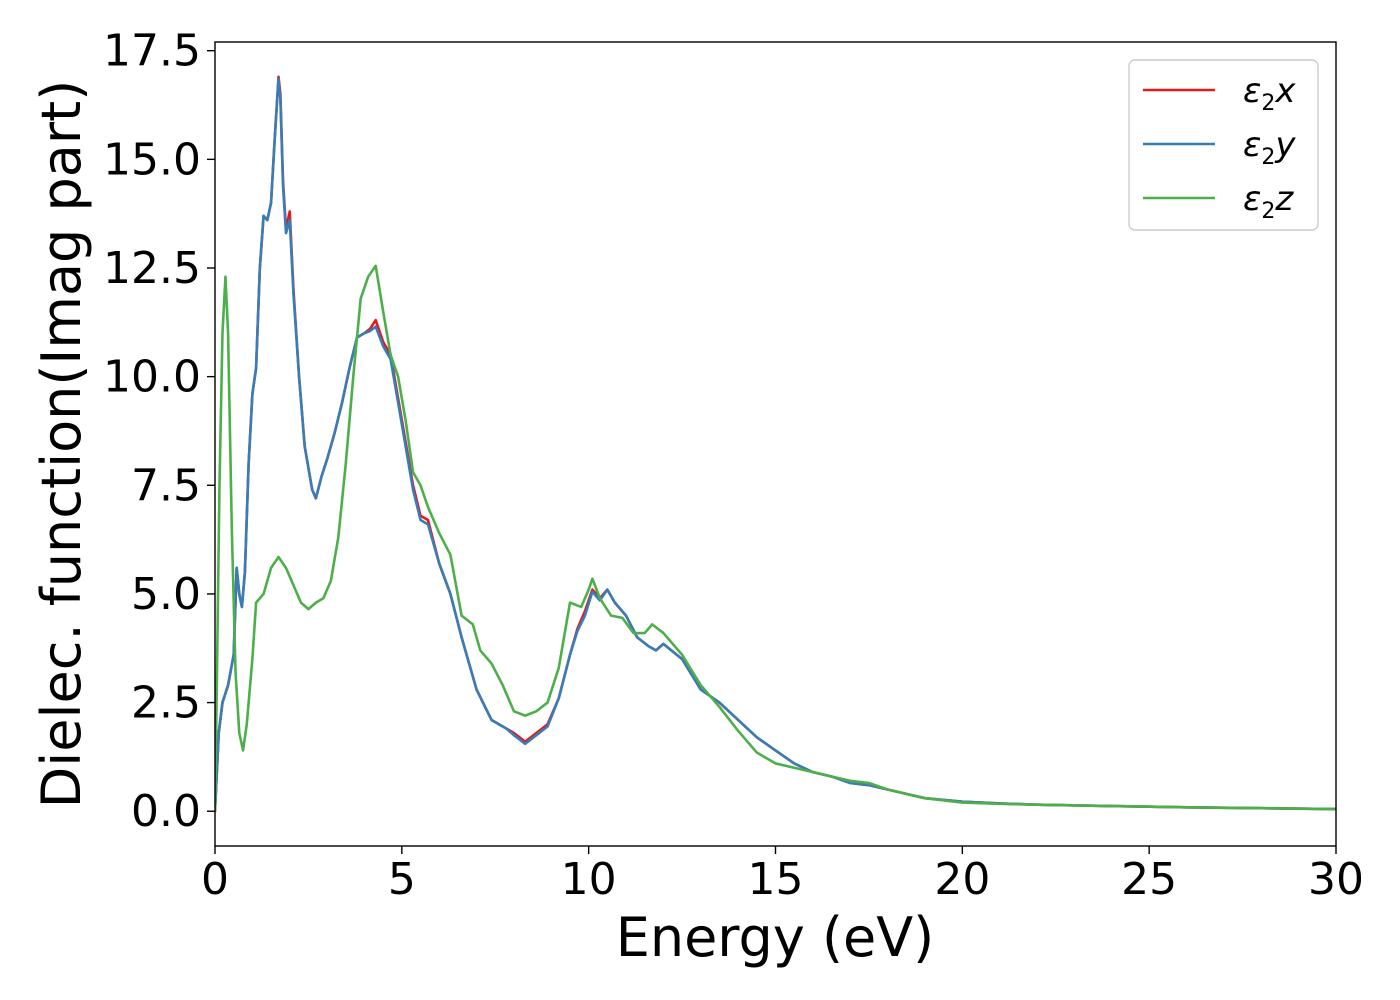 The width and height of the screenshot is (1400, 1000). I want to click on x-tick-label: 20, so click(962, 879).